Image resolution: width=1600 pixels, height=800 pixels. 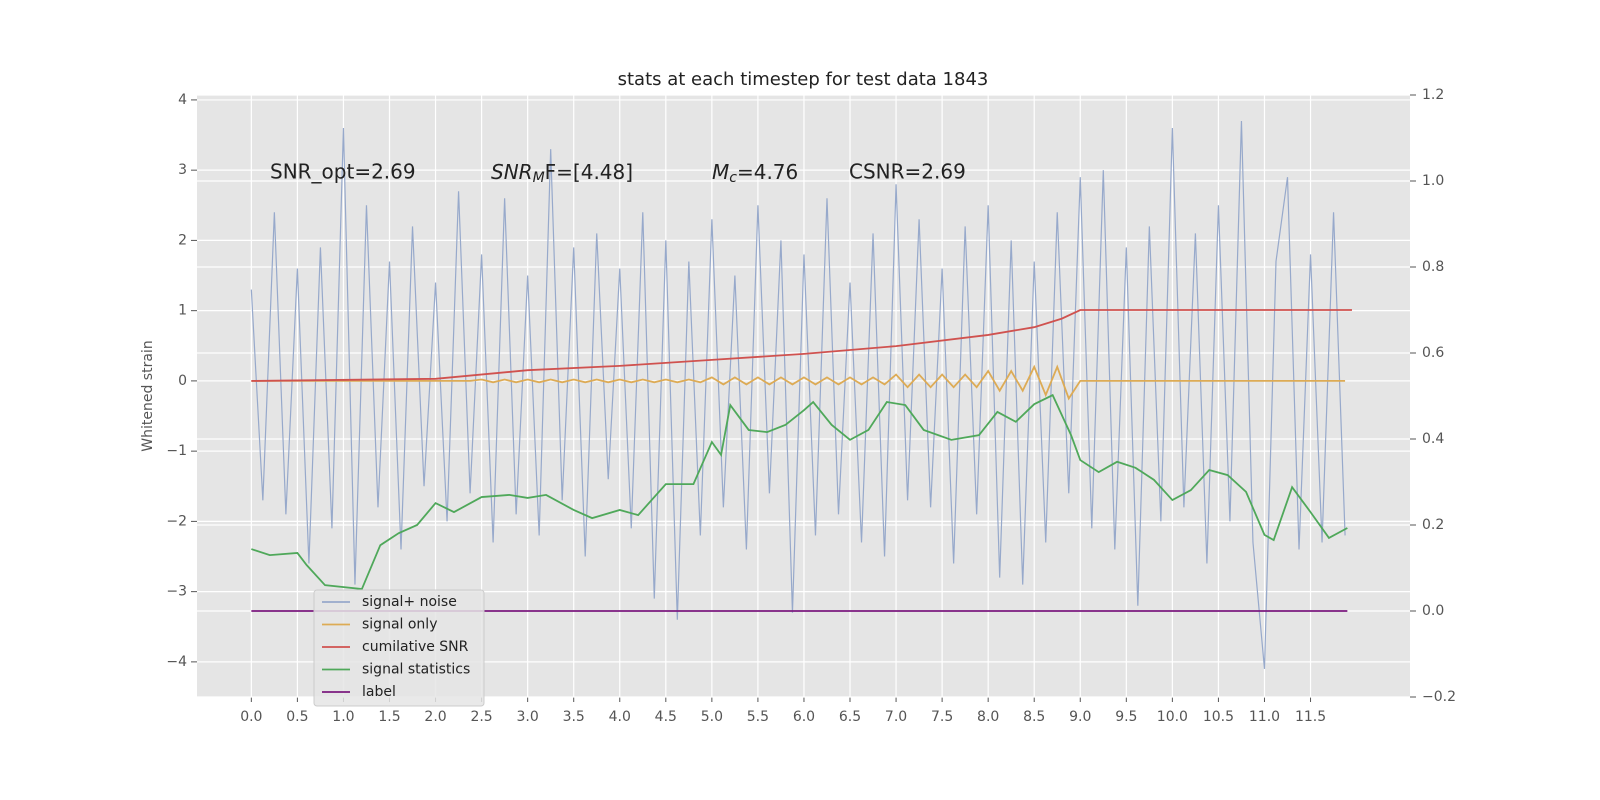 I want to click on y2-tick-label: 0.8, so click(x=1433, y=267).